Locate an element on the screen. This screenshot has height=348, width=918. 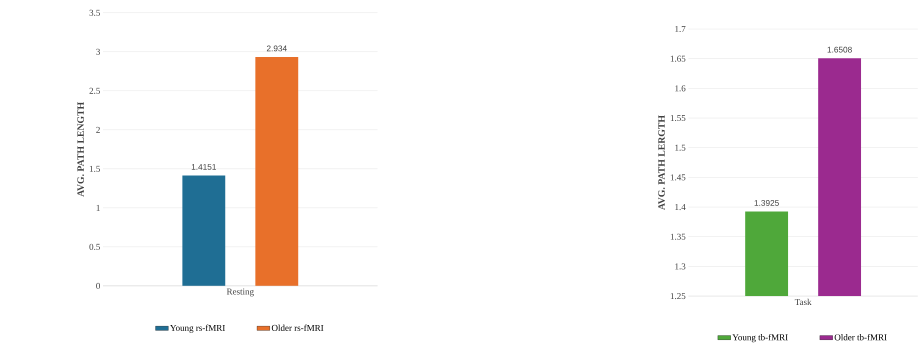
legend-label: Older rs-fMRI is located at coordinates (298, 327).